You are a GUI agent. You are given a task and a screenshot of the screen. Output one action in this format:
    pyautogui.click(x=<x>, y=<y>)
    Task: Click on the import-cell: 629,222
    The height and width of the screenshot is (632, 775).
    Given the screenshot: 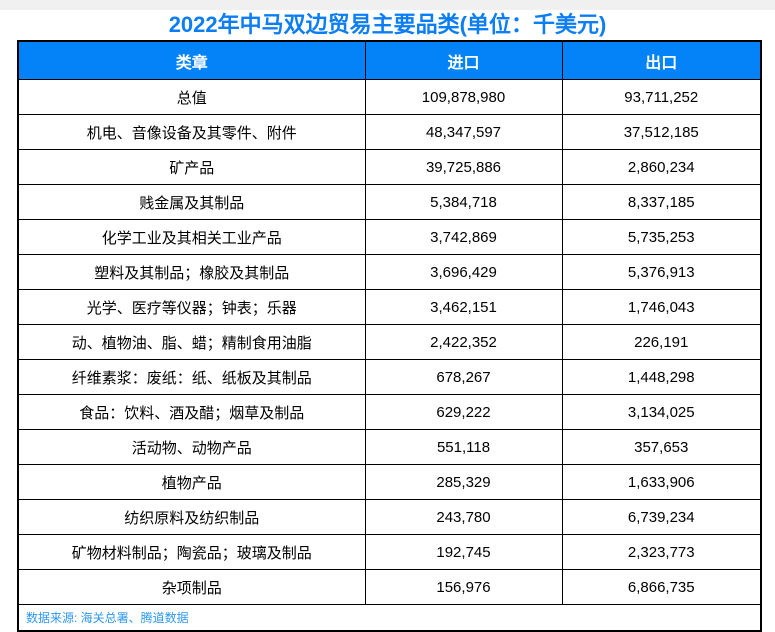 What is the action you would take?
    pyautogui.click(x=463, y=412)
    